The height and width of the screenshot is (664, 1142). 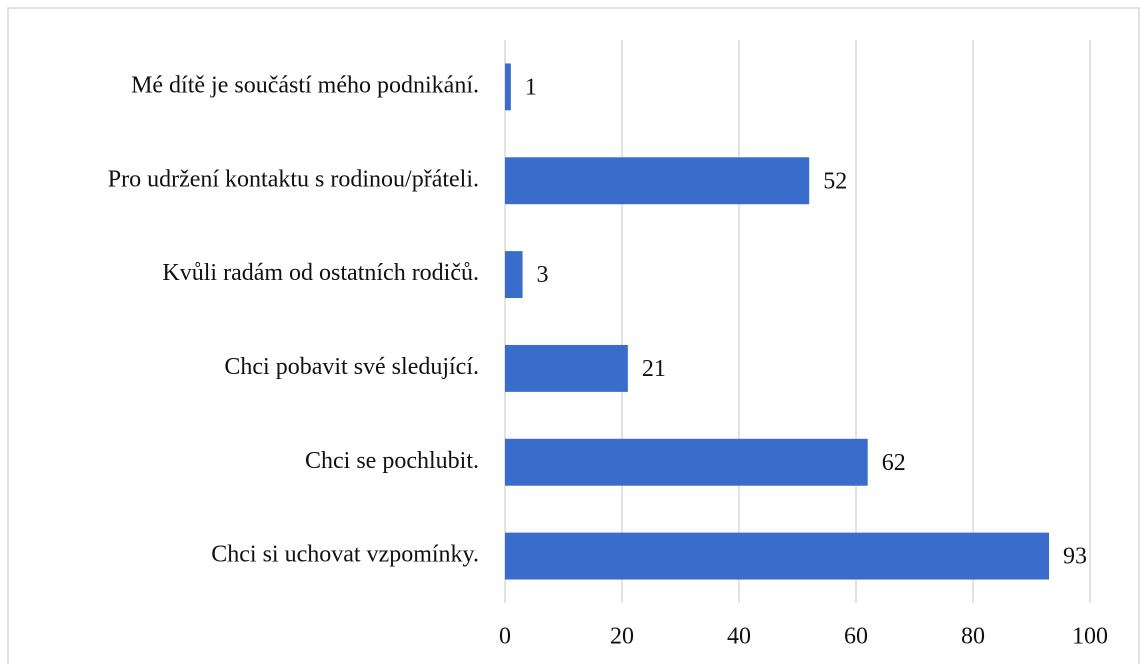 I want to click on y-tick-label: Pro udržení kontaktu s rodinou/přáteli., so click(x=293, y=179).